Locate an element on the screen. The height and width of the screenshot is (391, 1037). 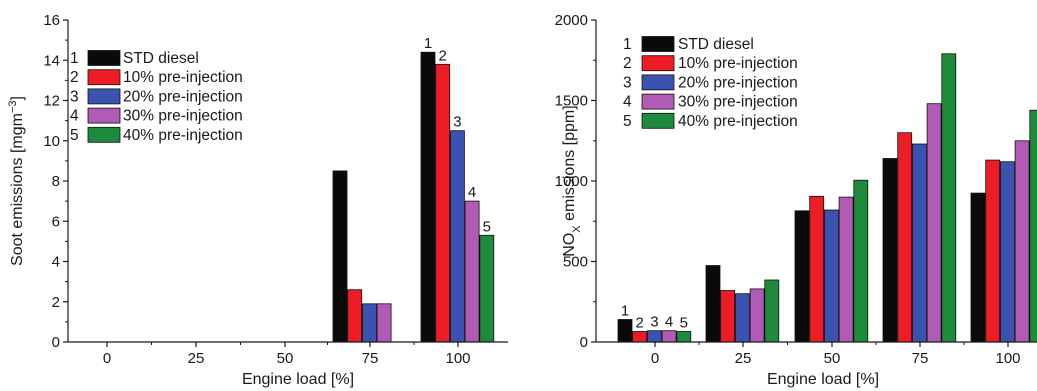
x-tick-label: 75 is located at coordinates (370, 358).